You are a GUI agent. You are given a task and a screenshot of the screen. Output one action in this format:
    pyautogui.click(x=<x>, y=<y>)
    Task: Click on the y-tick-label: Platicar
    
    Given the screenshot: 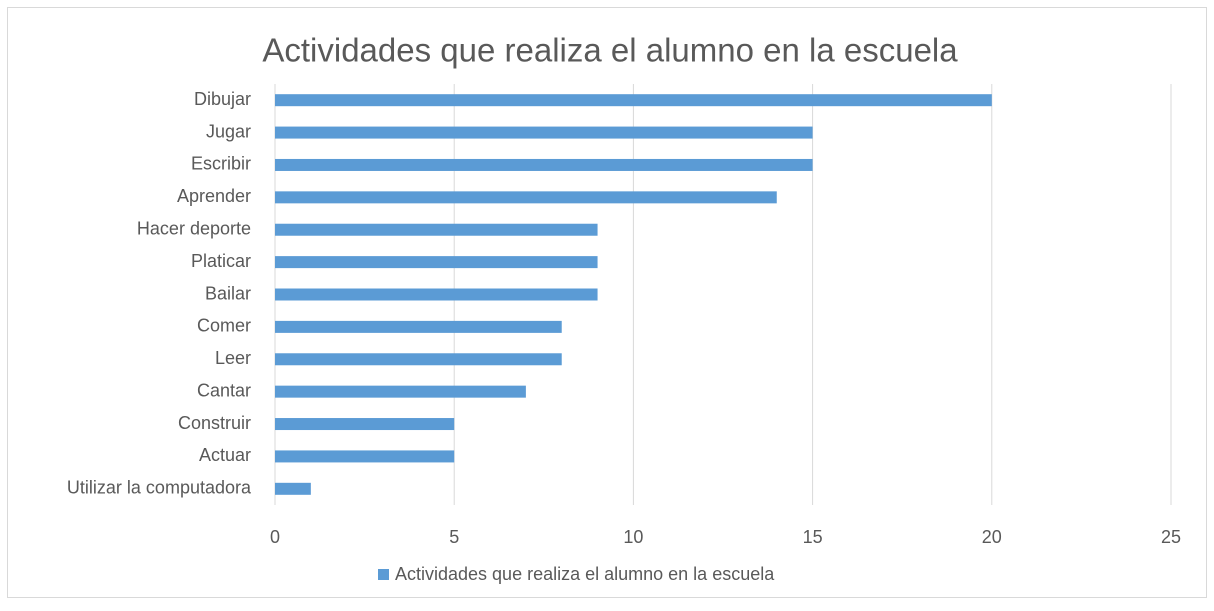 What is the action you would take?
    pyautogui.click(x=221, y=261)
    